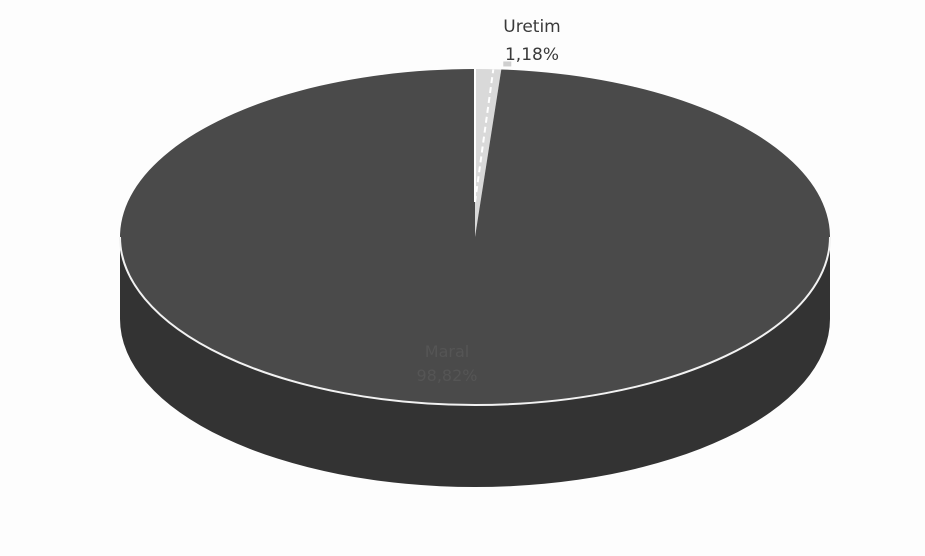 This screenshot has width=925, height=556. I want to click on slice-value-maral: 98,82%, so click(446, 375).